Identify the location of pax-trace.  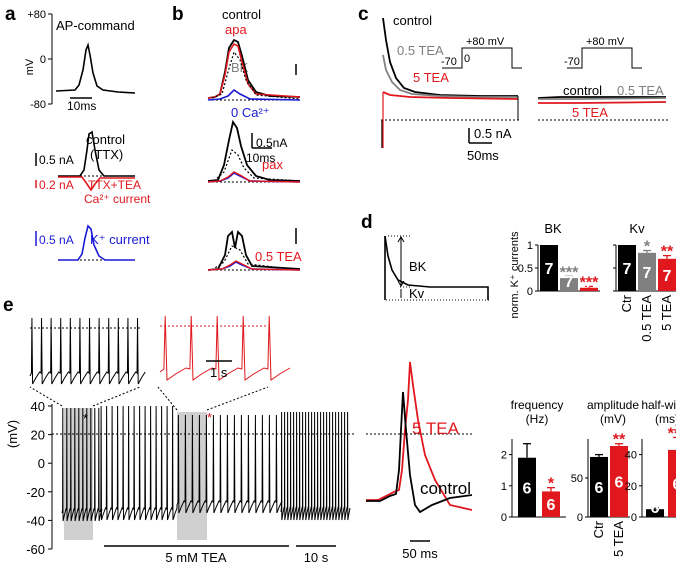
(254, 177).